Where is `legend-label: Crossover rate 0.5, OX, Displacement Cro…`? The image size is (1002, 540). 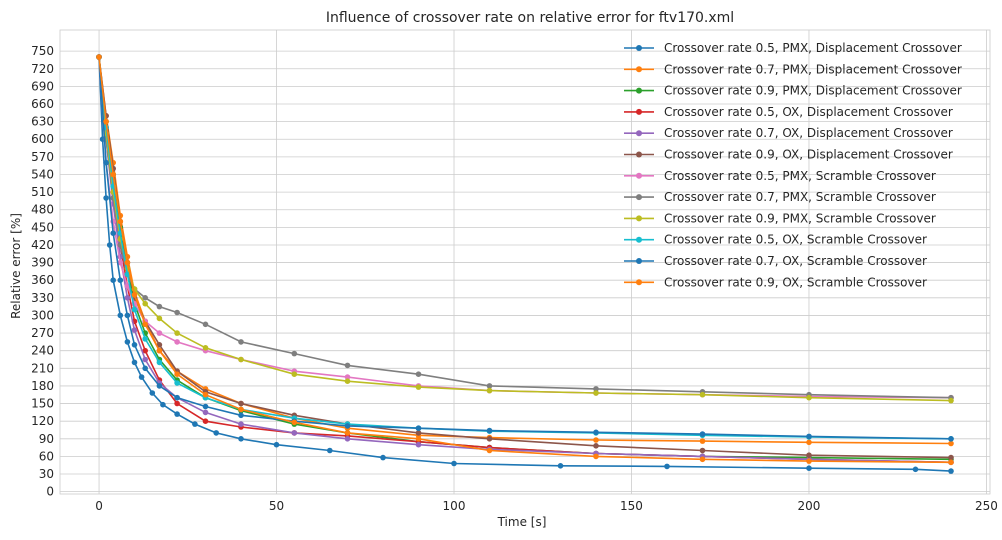
legend-label: Crossover rate 0.5, OX, Displacement Cro… is located at coordinates (808, 112).